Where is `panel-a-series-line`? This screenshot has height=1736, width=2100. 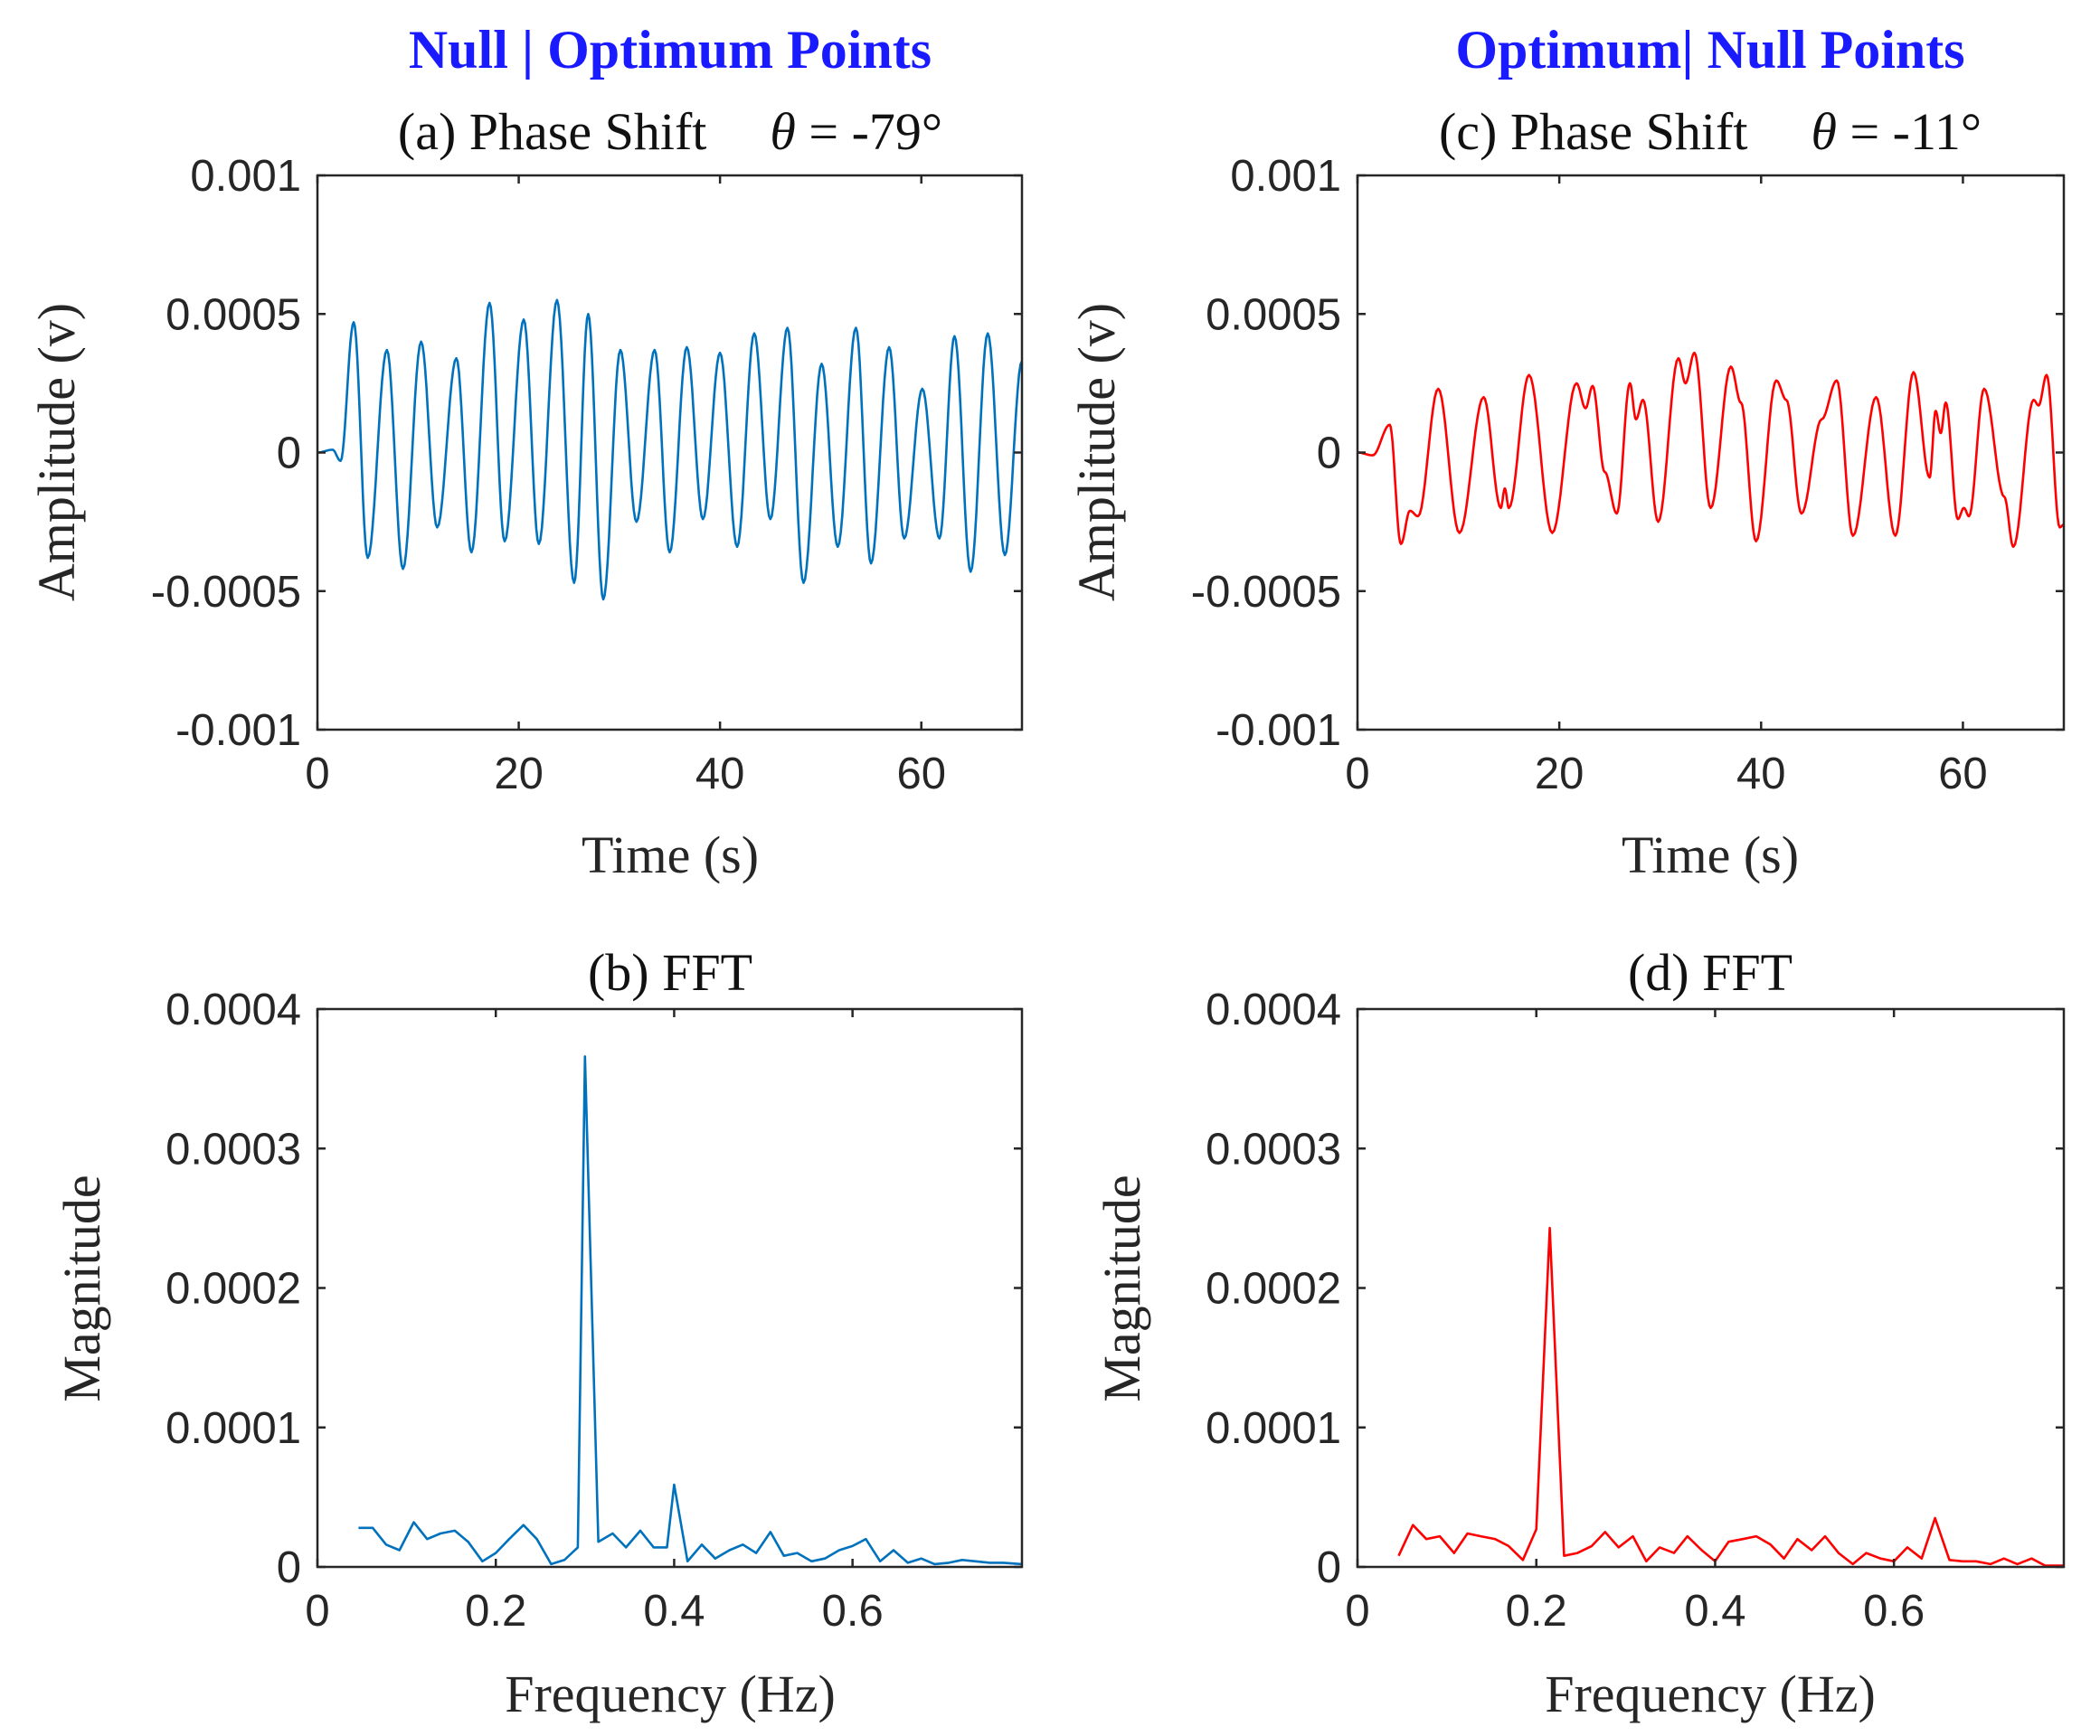
panel-a-series-line is located at coordinates (670, 449).